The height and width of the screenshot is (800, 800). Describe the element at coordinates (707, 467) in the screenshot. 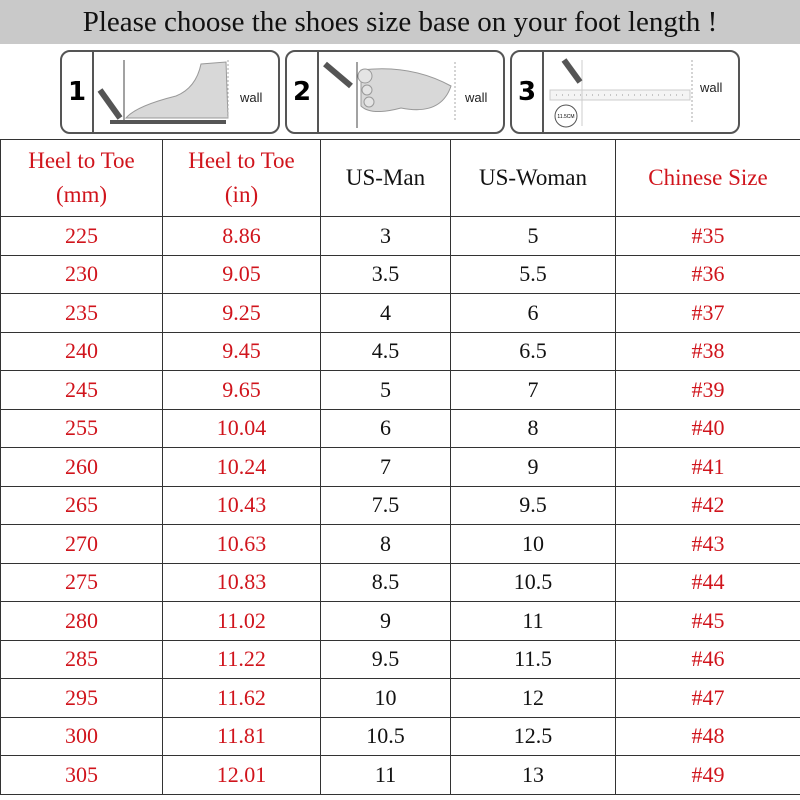

I see `cell-chinese-size: #41` at that location.